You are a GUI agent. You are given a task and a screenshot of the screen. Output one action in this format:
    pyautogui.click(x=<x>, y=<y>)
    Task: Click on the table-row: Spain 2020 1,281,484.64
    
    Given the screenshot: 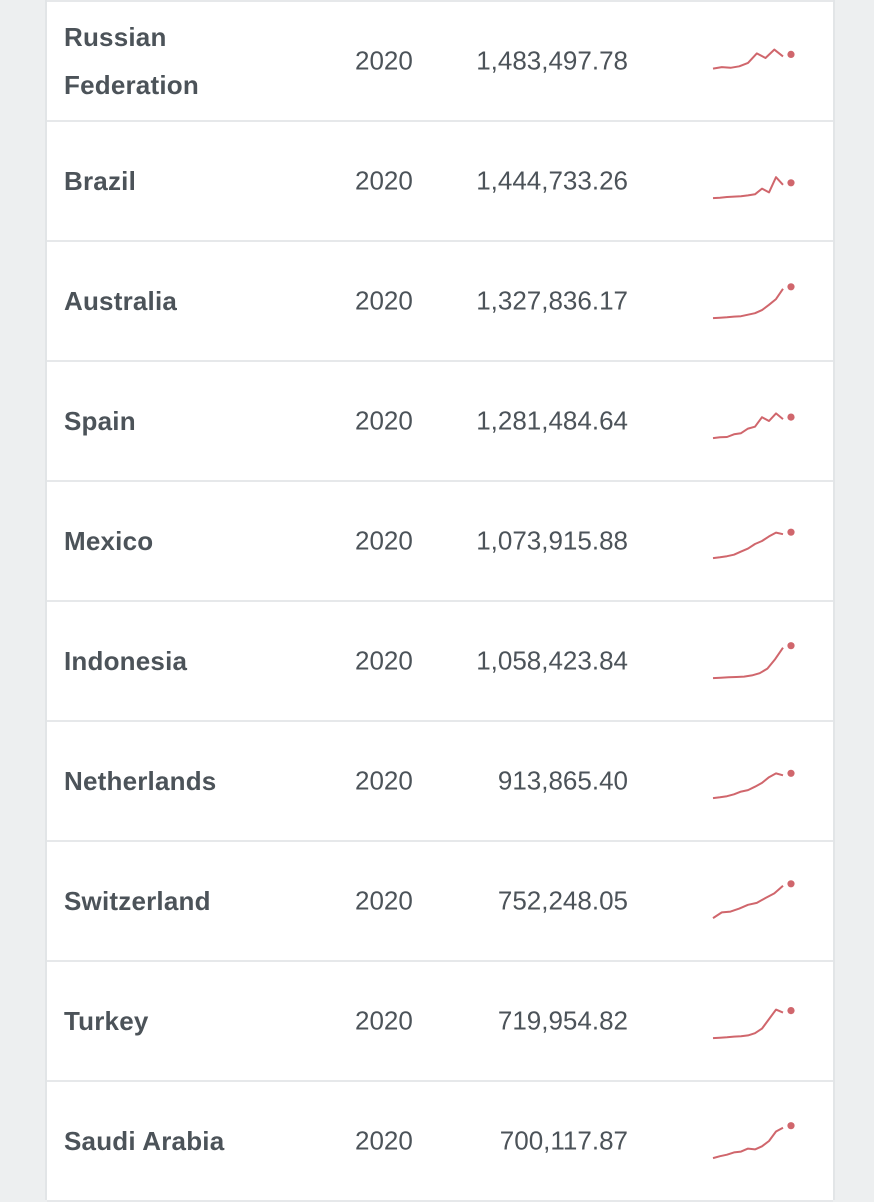 What is the action you would take?
    pyautogui.click(x=440, y=422)
    